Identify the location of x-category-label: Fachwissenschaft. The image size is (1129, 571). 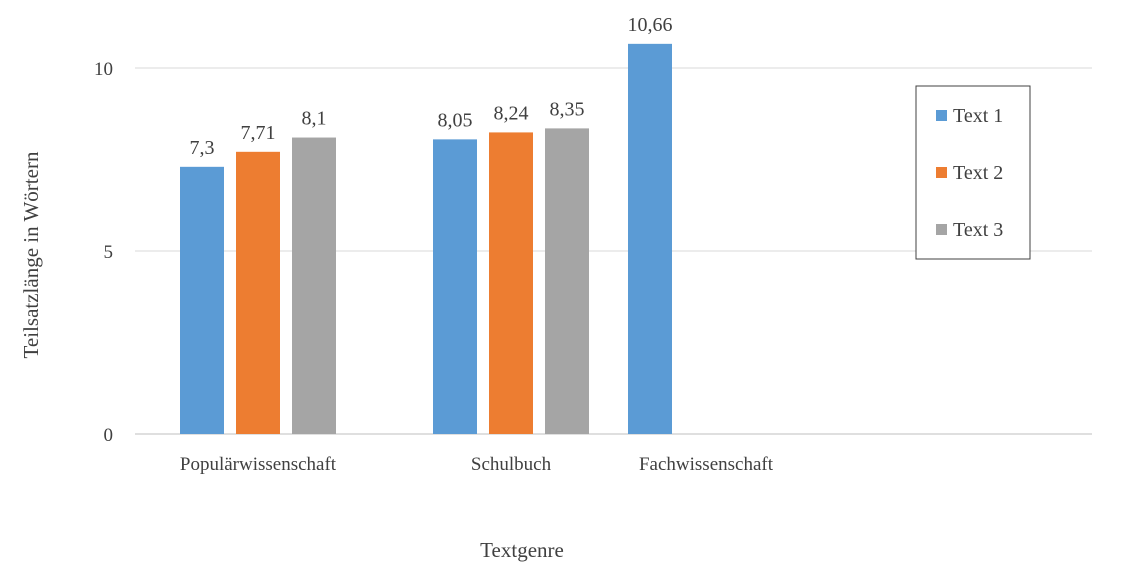
(706, 464).